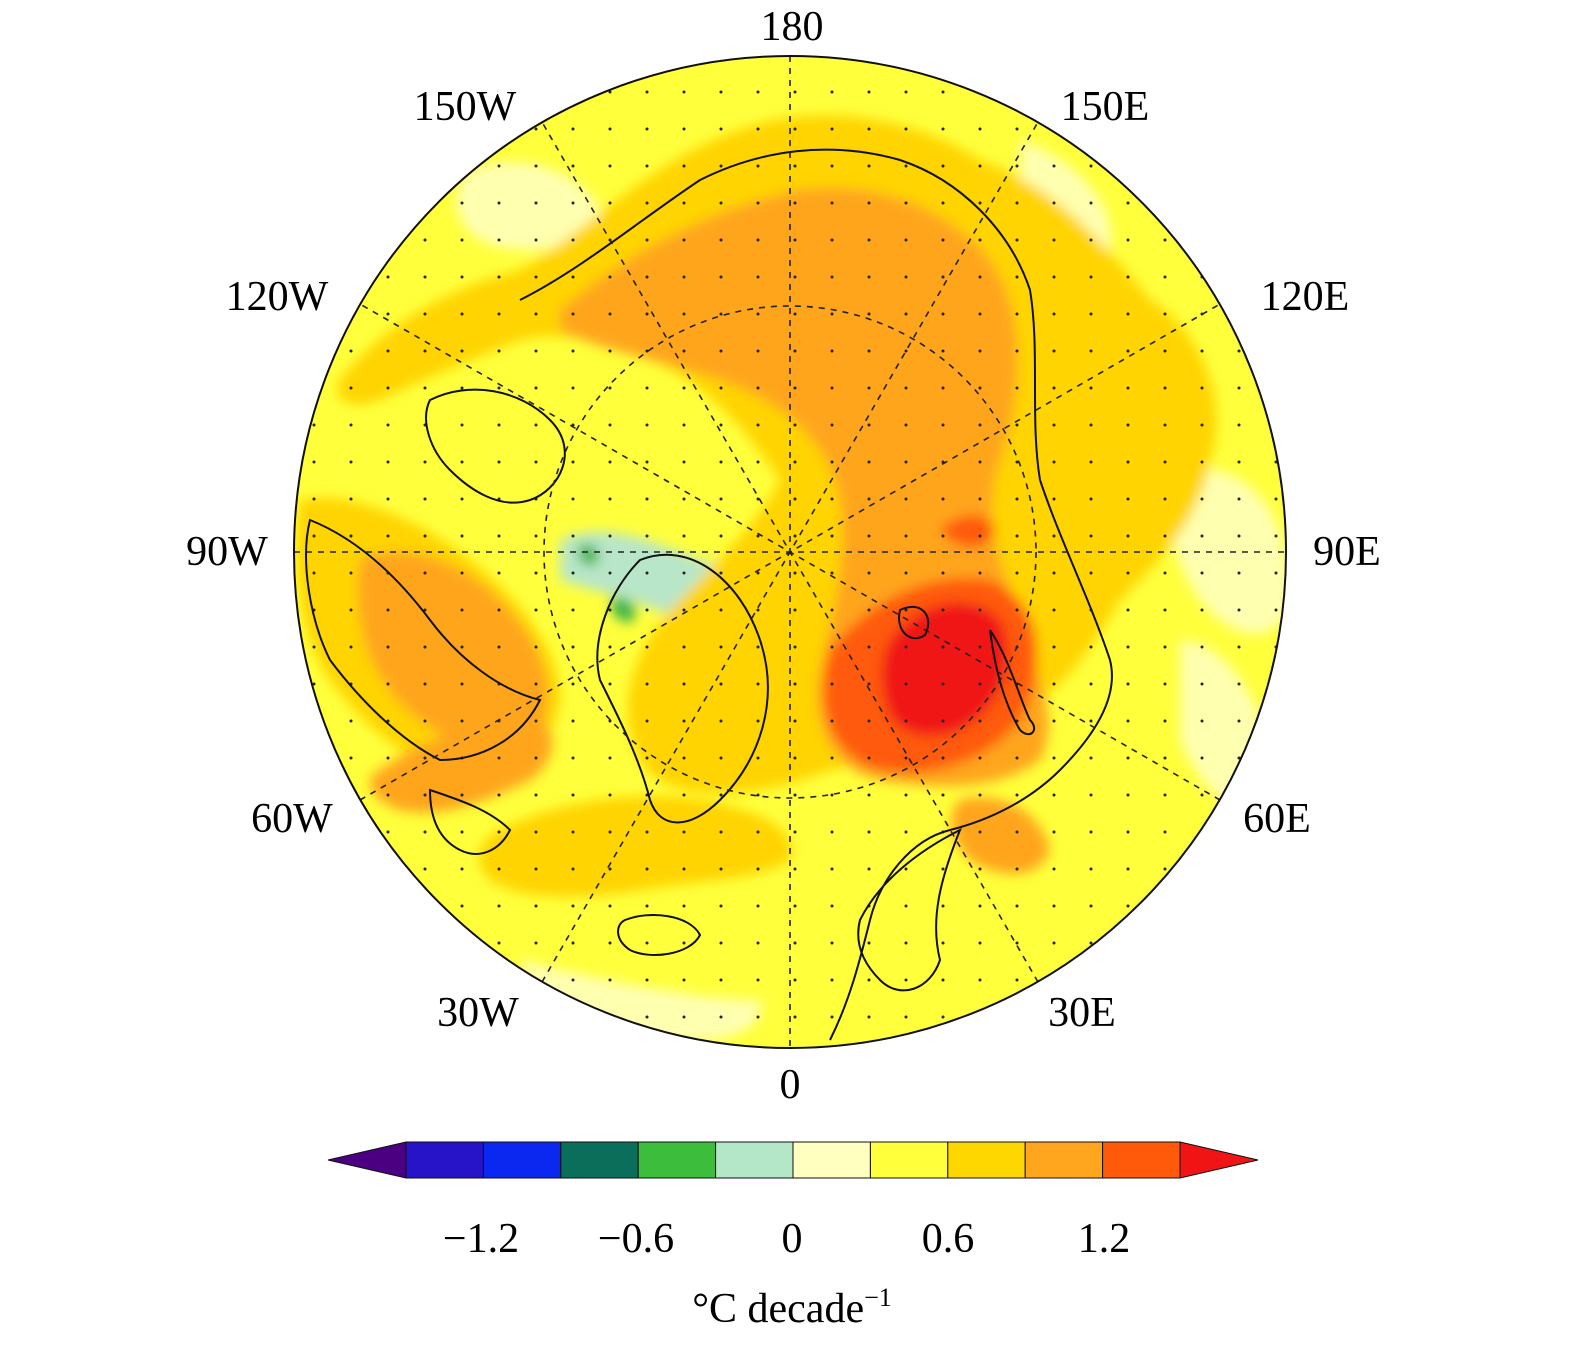 The image size is (1575, 1346). I want to click on coast-svalbard, so click(914, 622).